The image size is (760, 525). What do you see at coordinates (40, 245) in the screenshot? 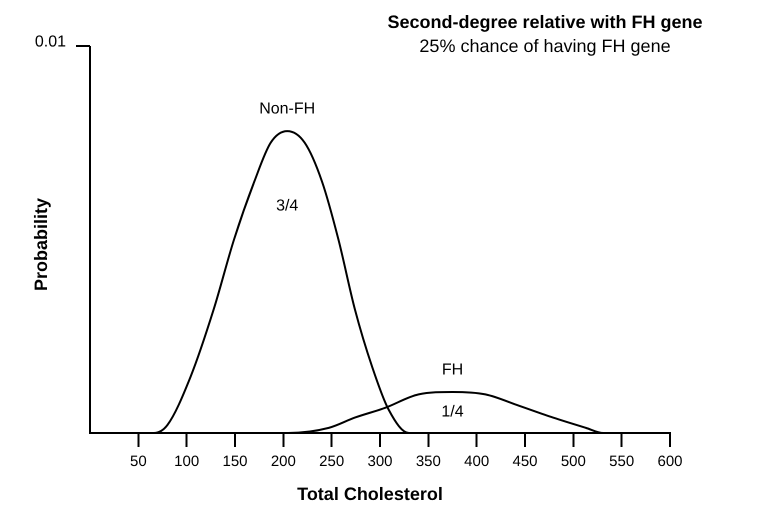
I see `y-axis-title: Probability` at bounding box center [40, 245].